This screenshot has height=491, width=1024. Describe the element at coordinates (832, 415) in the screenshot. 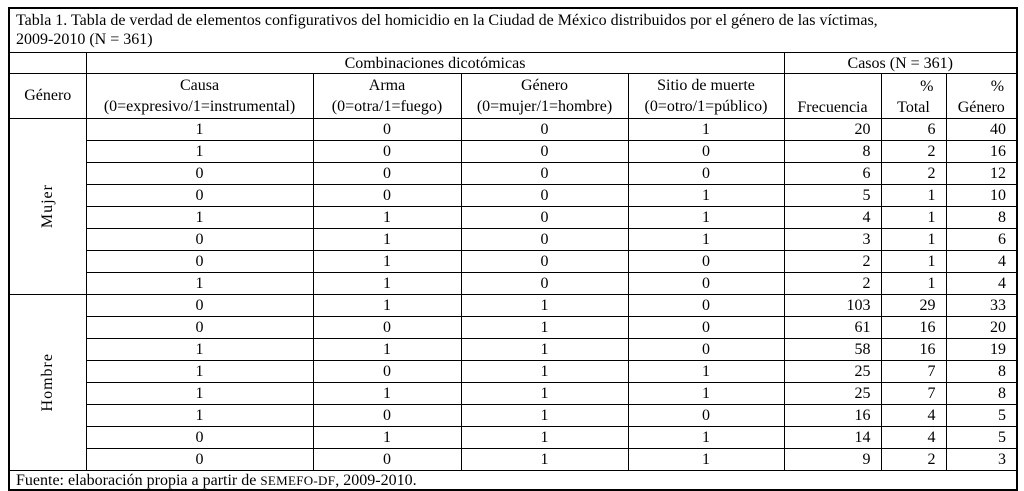

I see `cell-frecuencia: 16` at that location.